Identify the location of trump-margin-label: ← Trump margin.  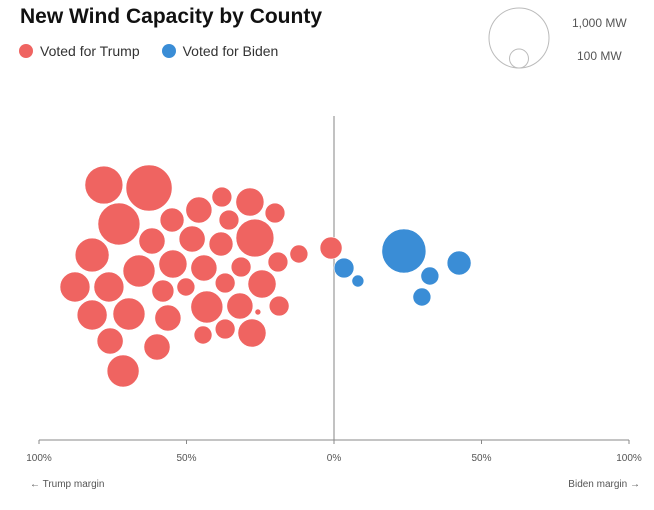
(67, 484).